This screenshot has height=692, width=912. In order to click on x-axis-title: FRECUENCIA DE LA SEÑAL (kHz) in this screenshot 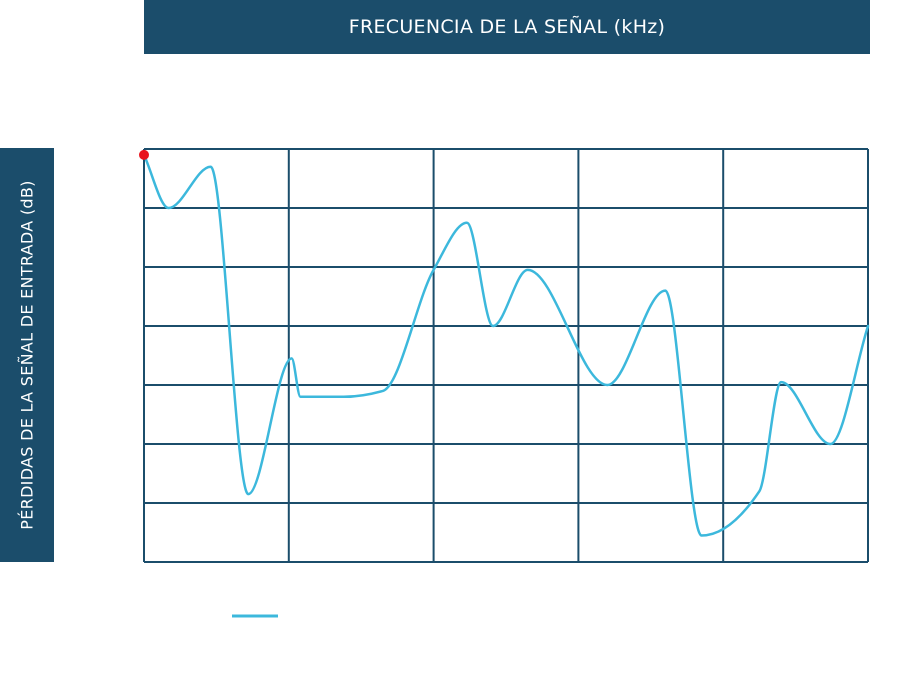, I will do `click(507, 27)`.